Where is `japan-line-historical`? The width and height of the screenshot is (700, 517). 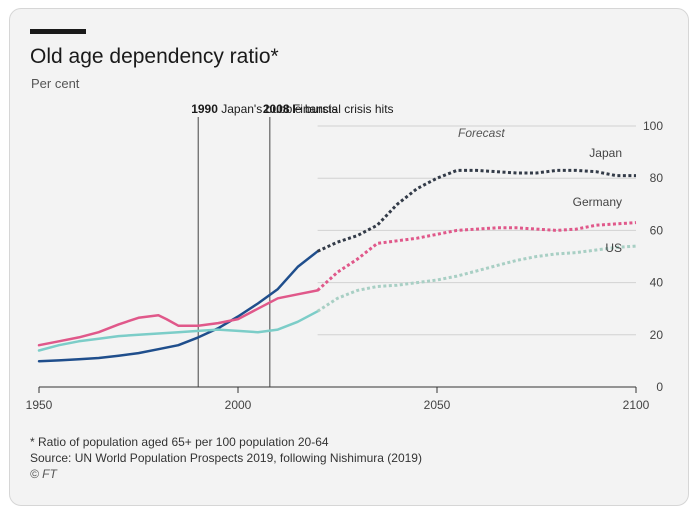
japan-line-historical is located at coordinates (178, 306).